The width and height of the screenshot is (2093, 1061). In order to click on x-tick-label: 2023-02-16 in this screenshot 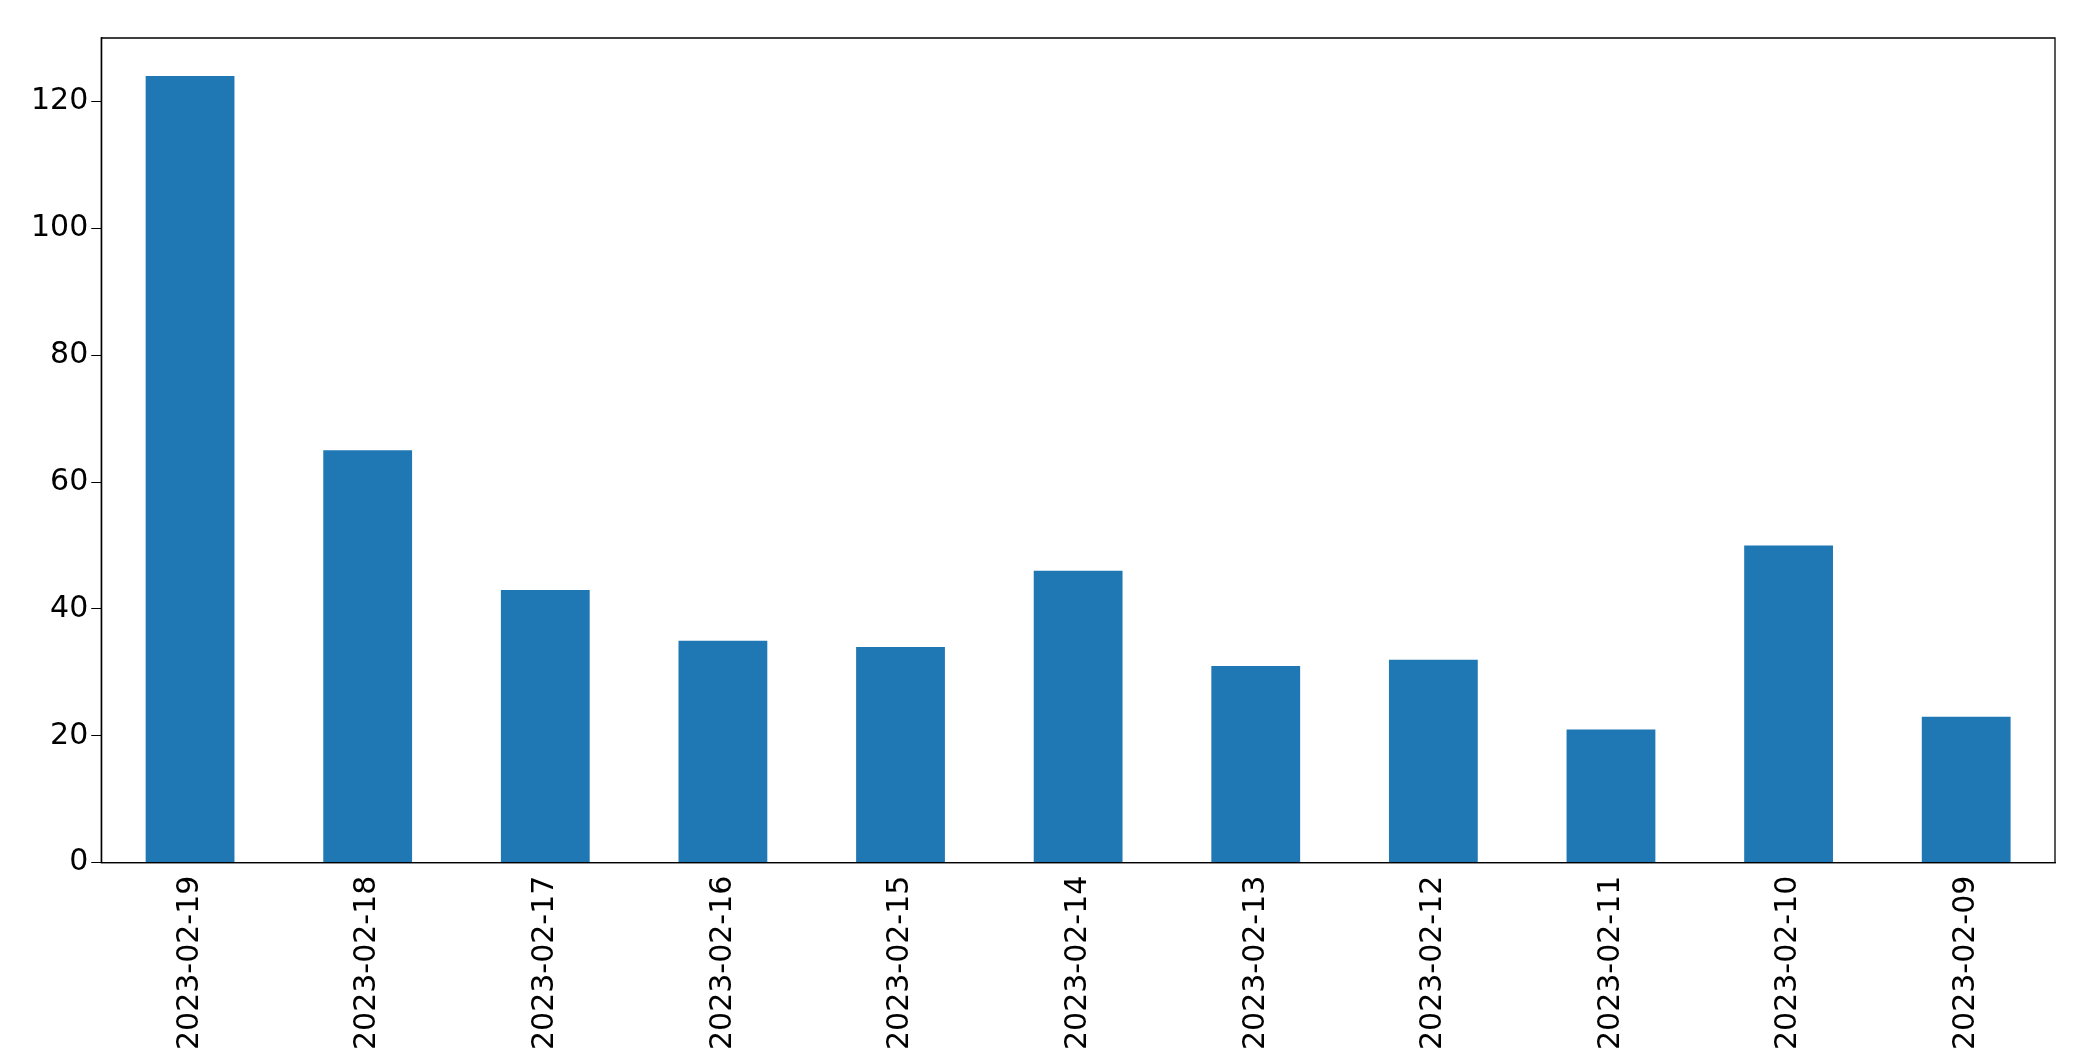, I will do `click(720, 963)`.